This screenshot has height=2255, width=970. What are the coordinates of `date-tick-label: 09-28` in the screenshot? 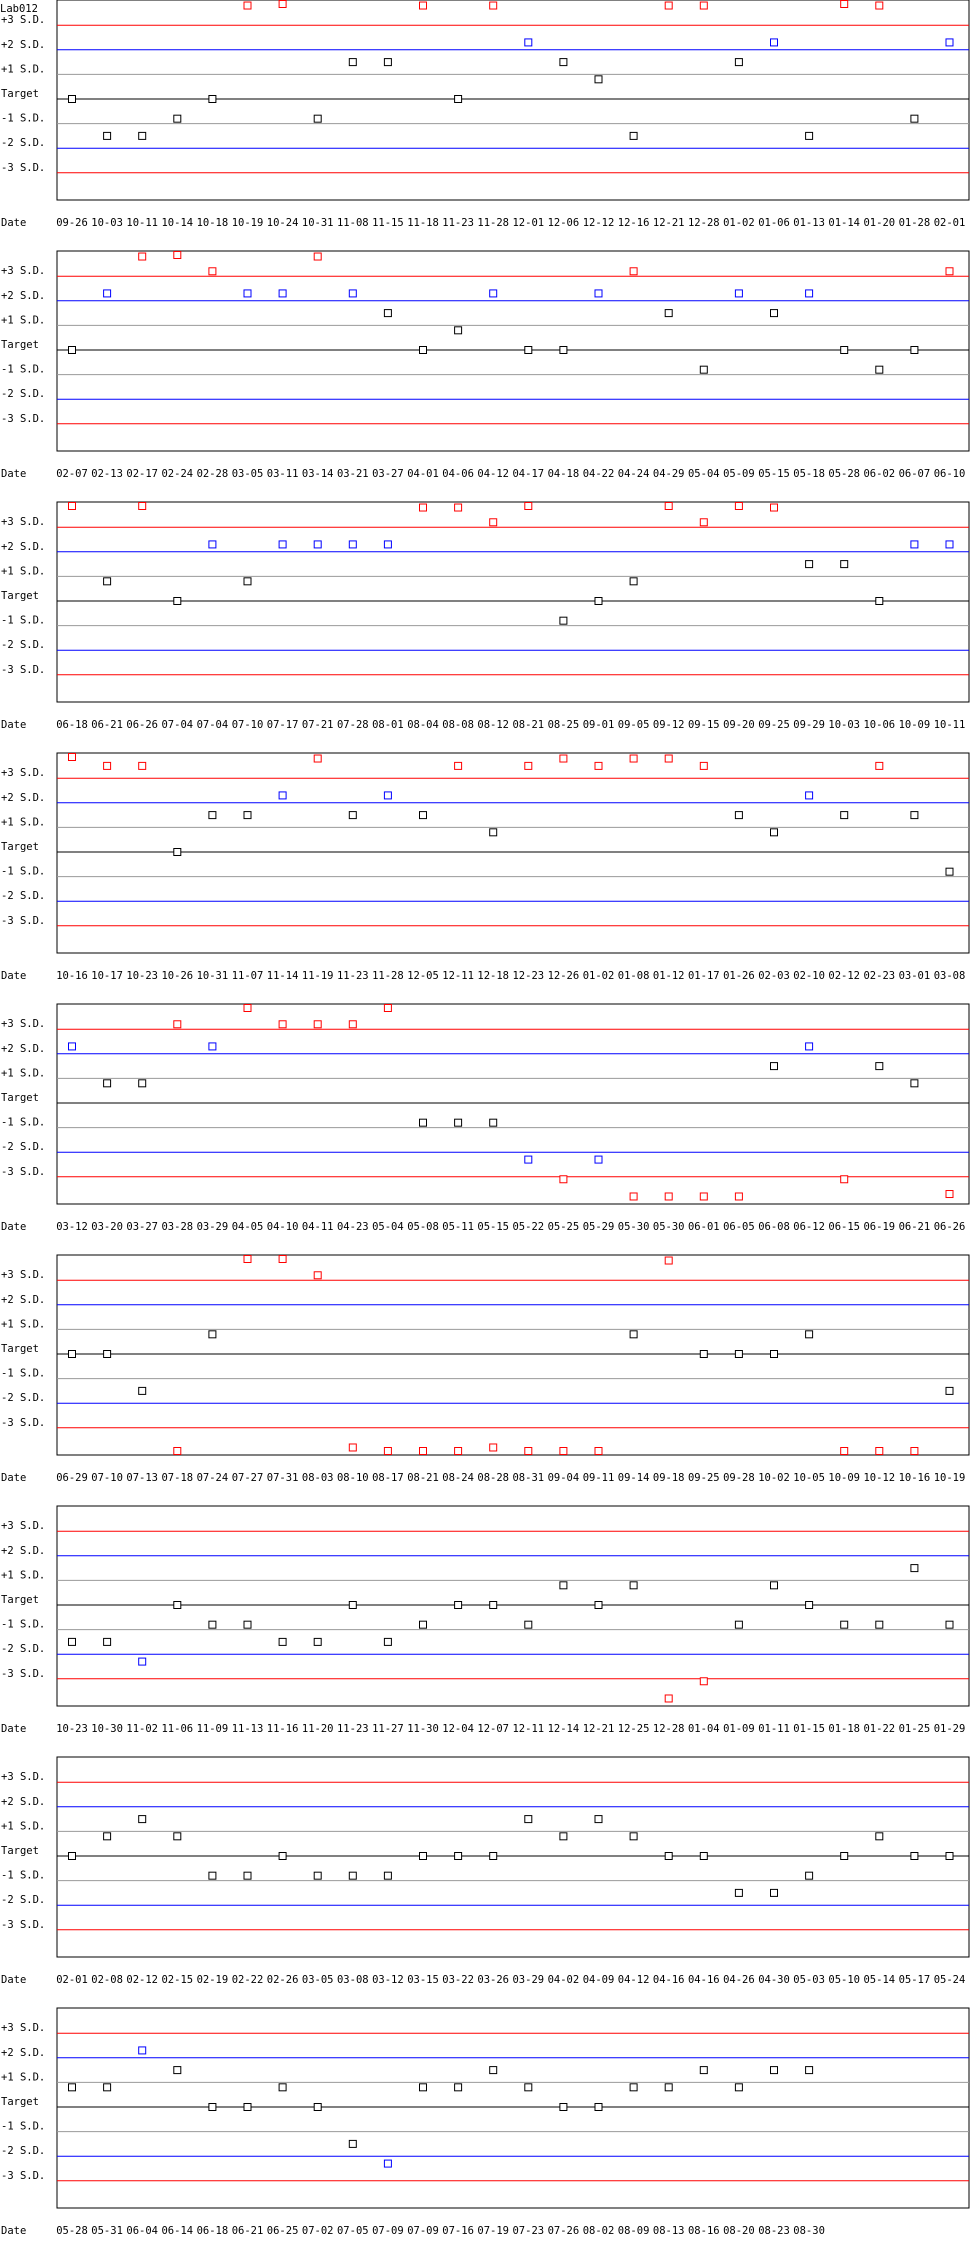 It's located at (739, 1478).